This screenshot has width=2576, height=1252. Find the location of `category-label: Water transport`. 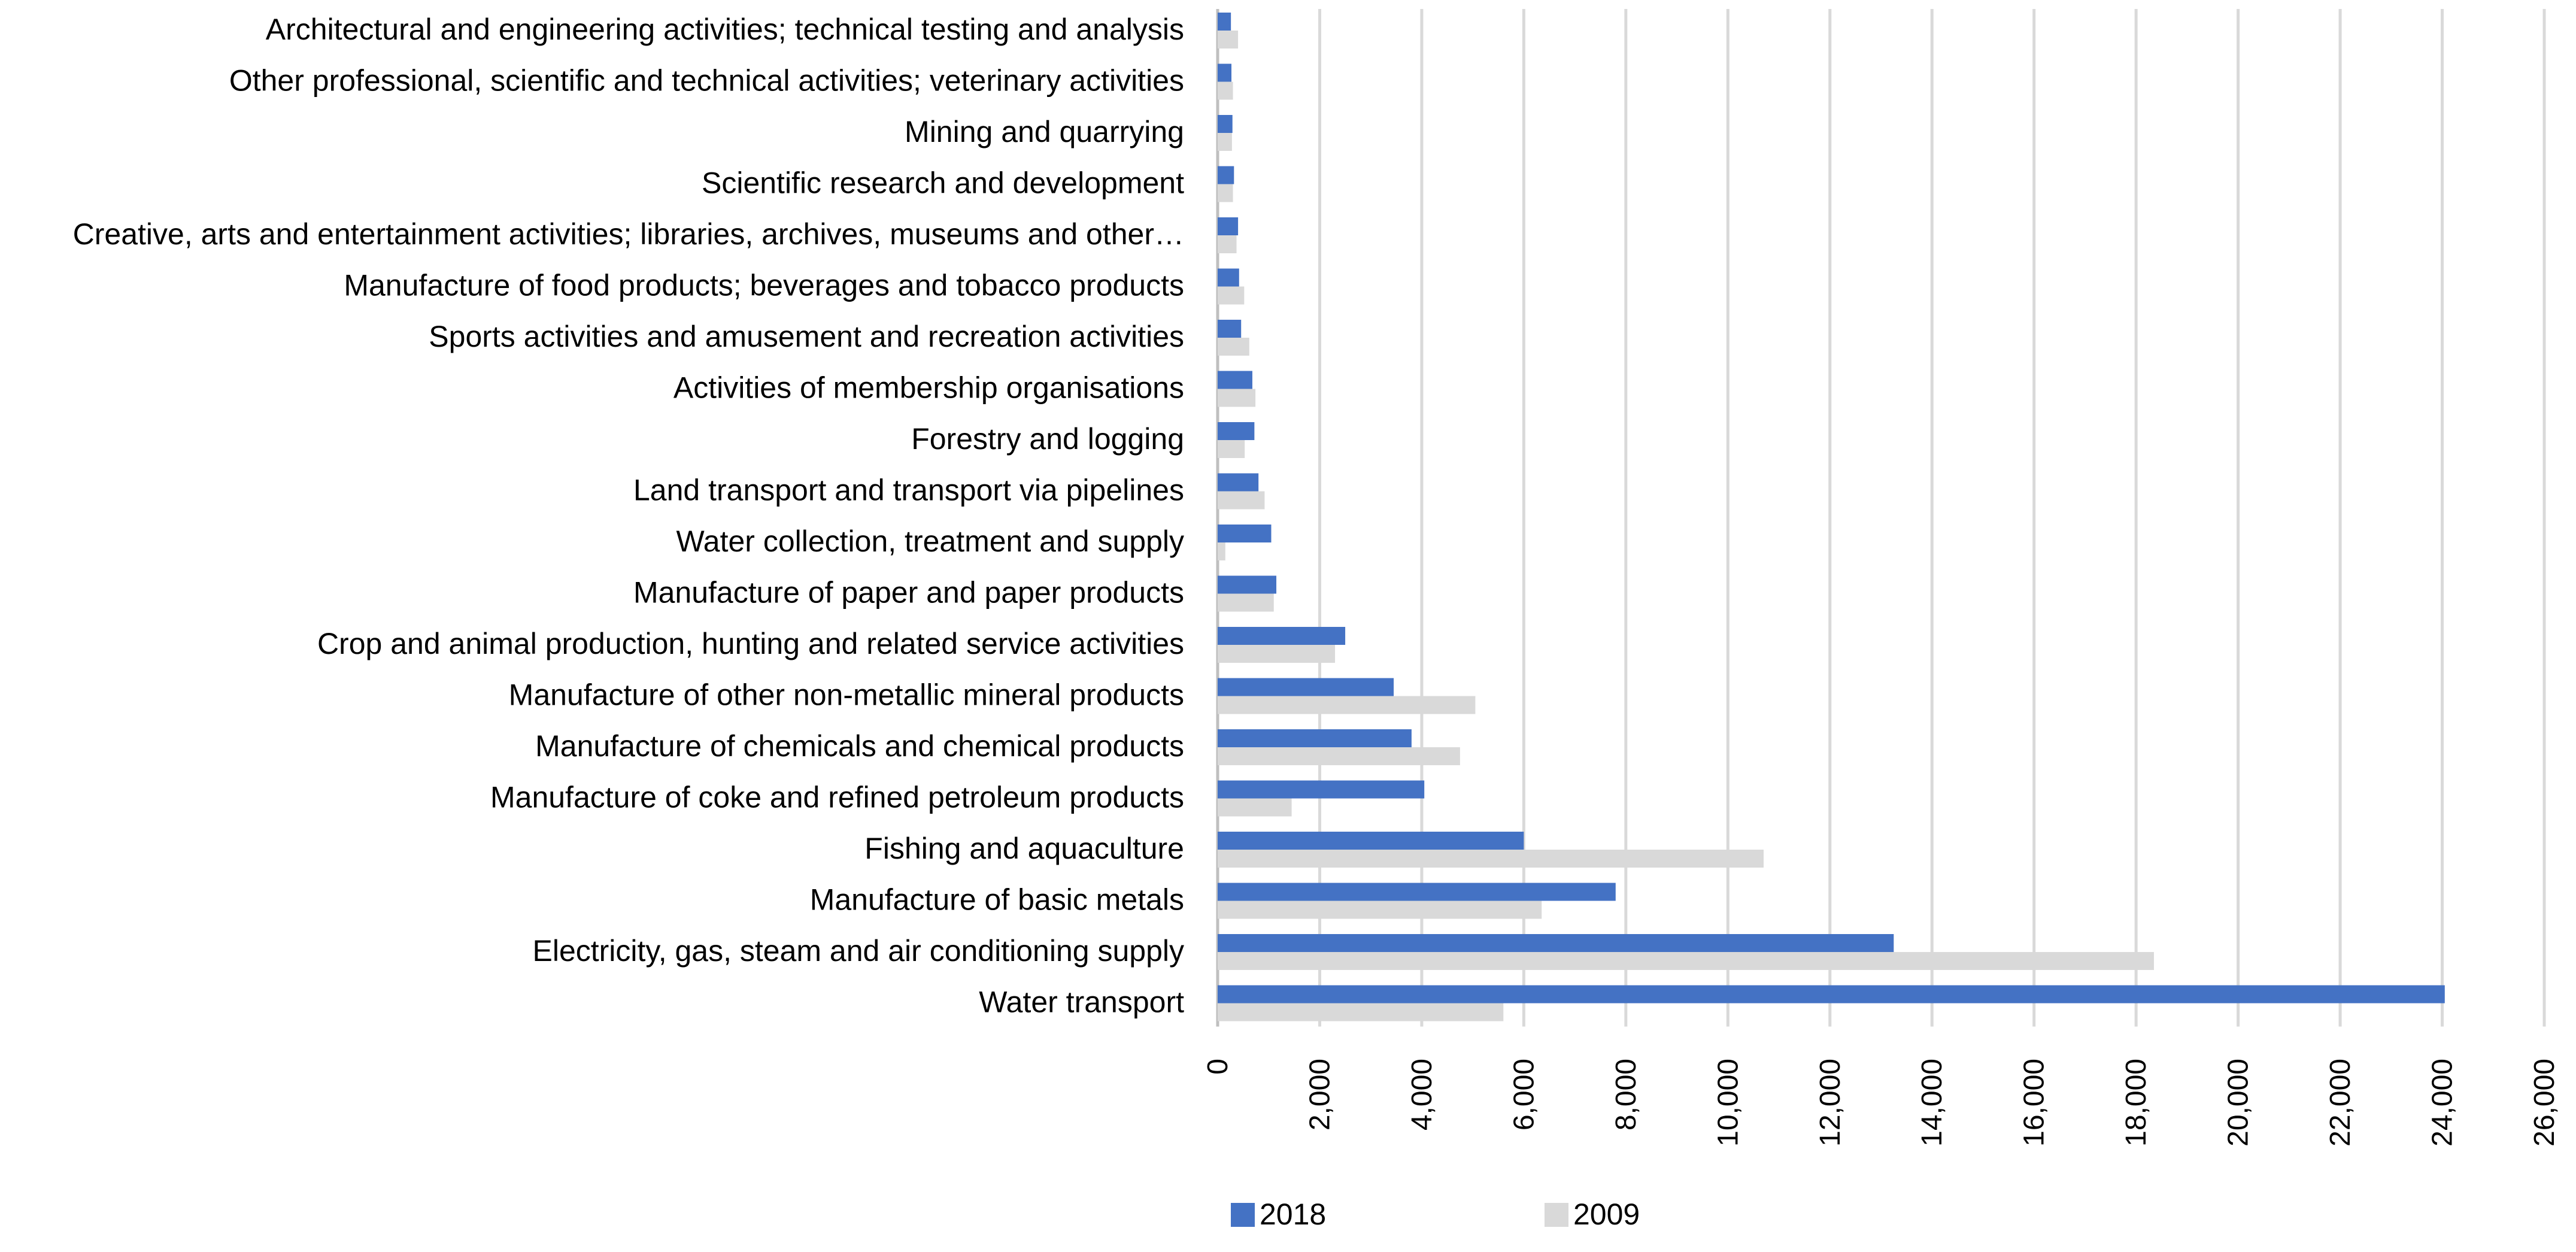

category-label: Water transport is located at coordinates (1081, 1002).